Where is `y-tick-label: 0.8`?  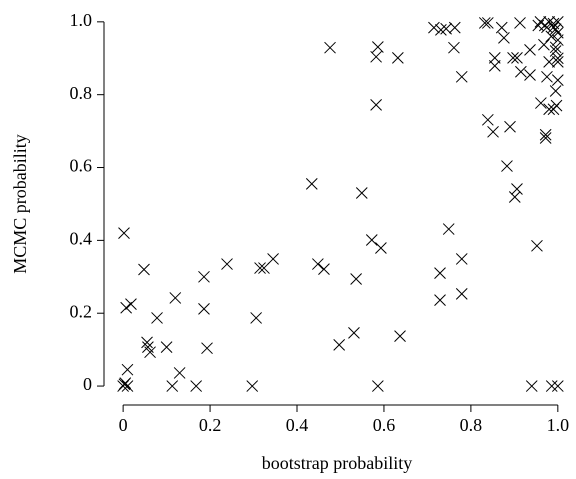 y-tick-label: 0.8 is located at coordinates (81, 93).